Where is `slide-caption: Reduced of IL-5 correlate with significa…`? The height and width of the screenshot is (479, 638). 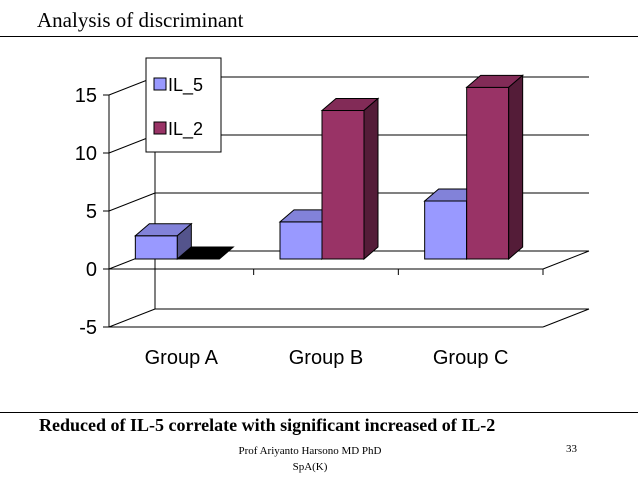 slide-caption: Reduced of IL-5 correlate with significa… is located at coordinates (267, 425).